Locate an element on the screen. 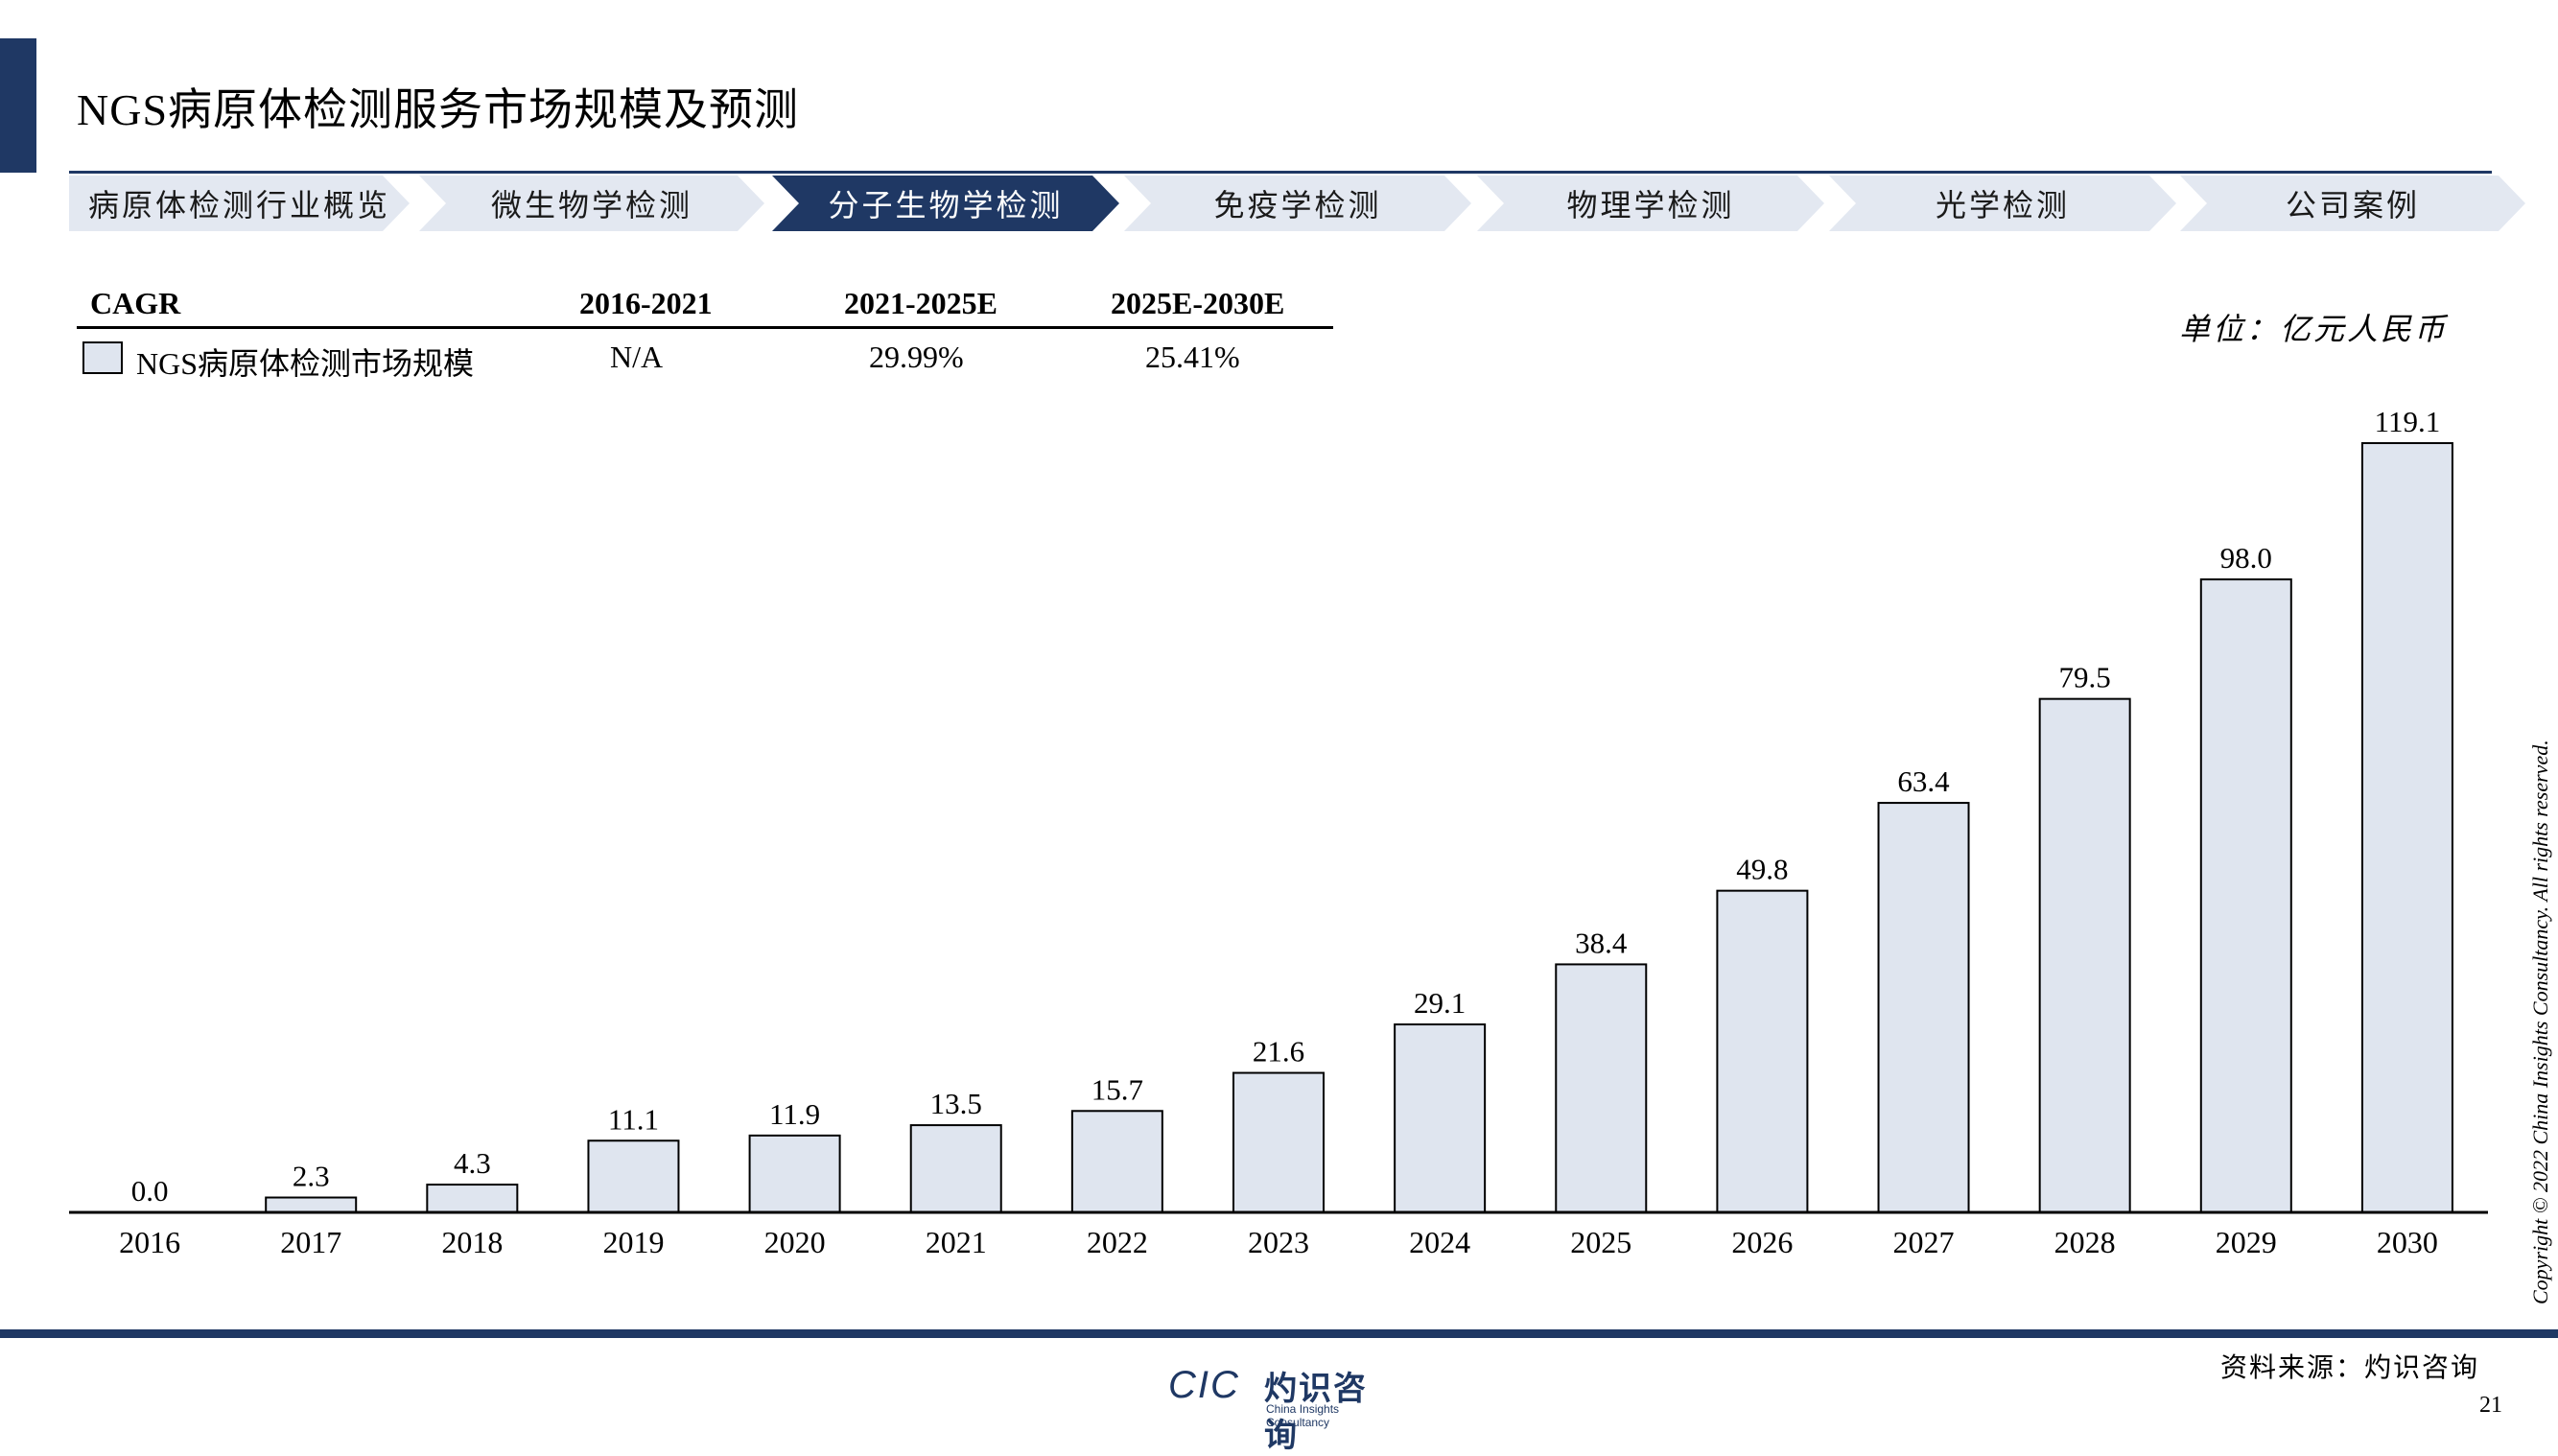 This screenshot has height=1456, width=2558. cagr-data-row: NGS病原体检测市场规模 N/A 29.99% 25.41% is located at coordinates (705, 358).